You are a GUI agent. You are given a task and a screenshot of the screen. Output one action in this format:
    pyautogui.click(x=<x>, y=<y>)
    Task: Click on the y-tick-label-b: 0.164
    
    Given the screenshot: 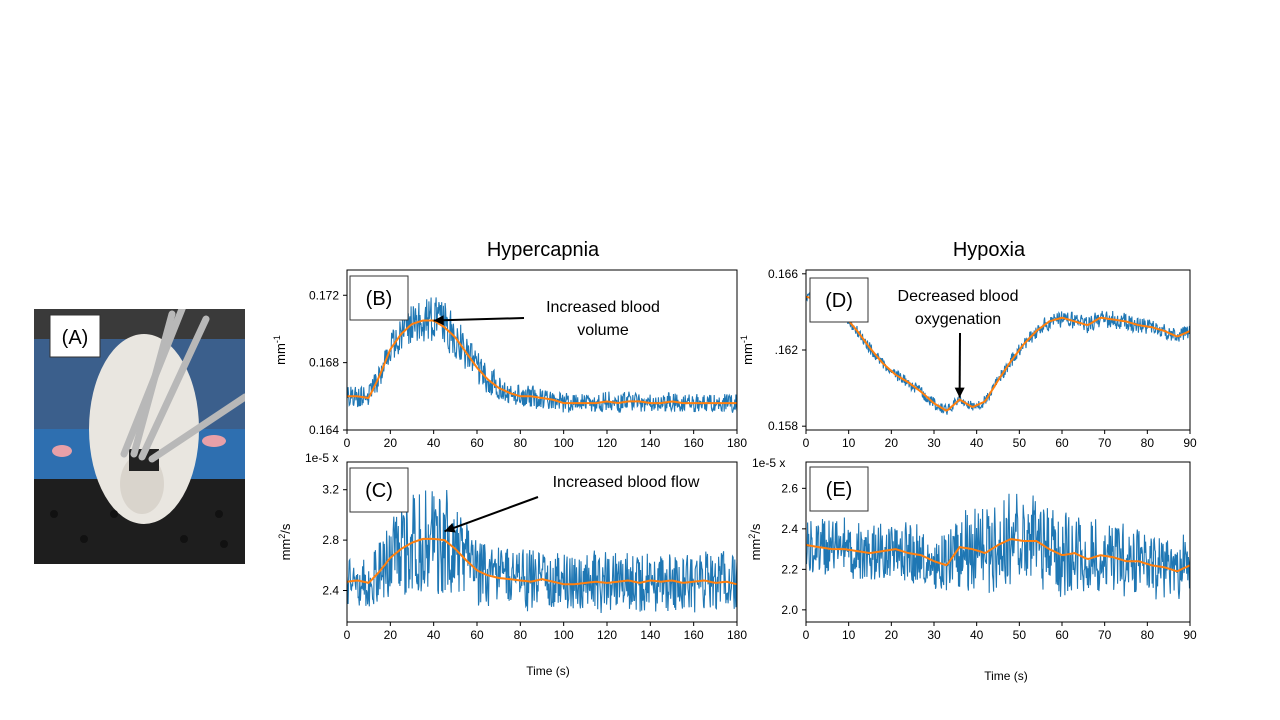 What is the action you would take?
    pyautogui.click(x=324, y=430)
    